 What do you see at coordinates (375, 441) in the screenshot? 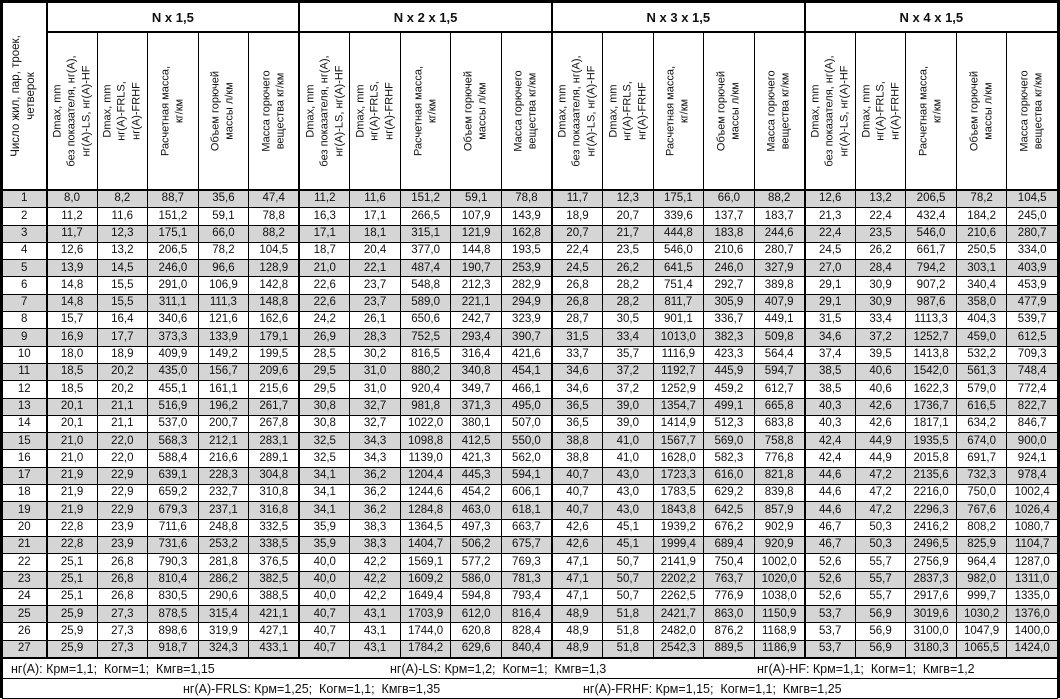
I see `table-cell: 34,3` at bounding box center [375, 441].